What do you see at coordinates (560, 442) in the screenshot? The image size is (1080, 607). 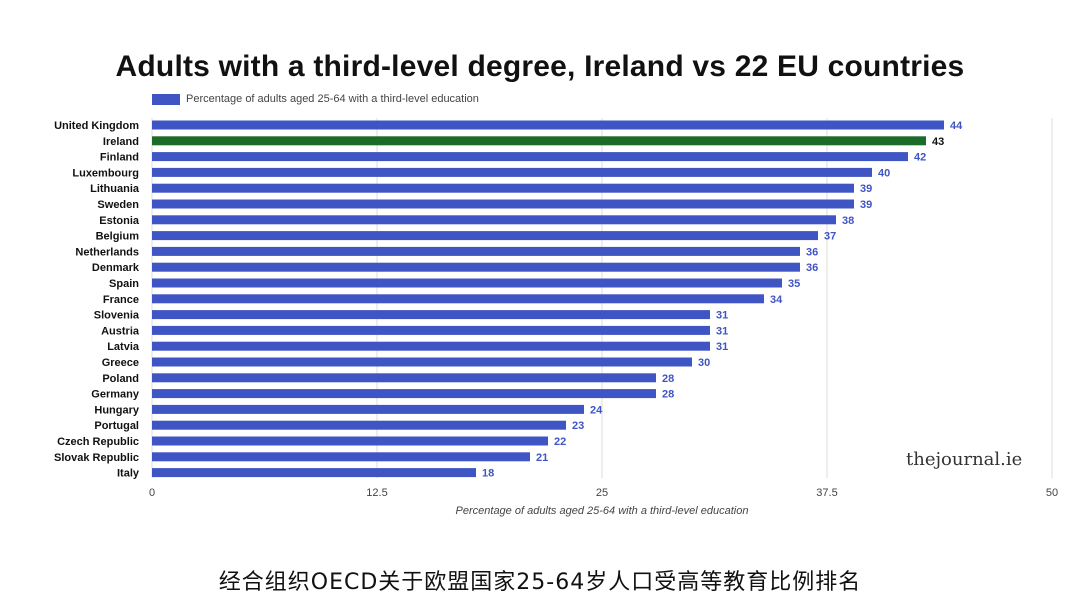 I see `value-label: 22` at bounding box center [560, 442].